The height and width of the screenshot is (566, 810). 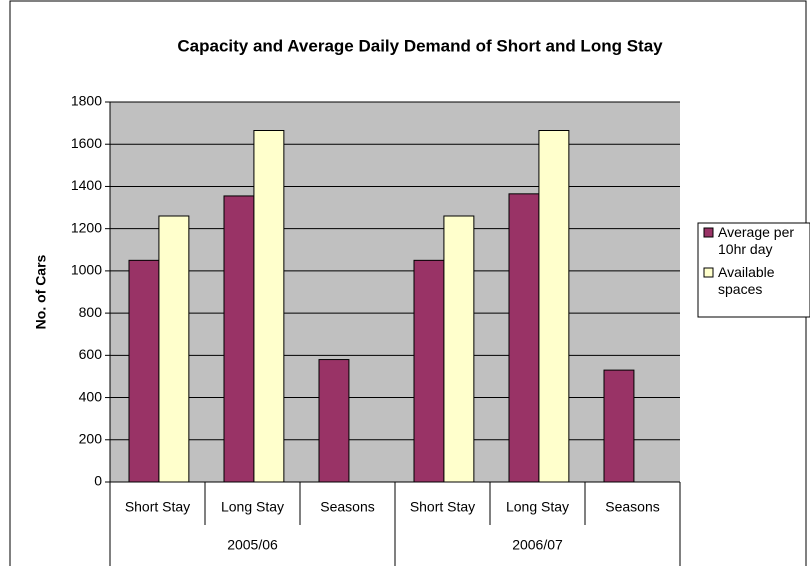 I want to click on group-label: 2005/06, so click(x=252, y=545).